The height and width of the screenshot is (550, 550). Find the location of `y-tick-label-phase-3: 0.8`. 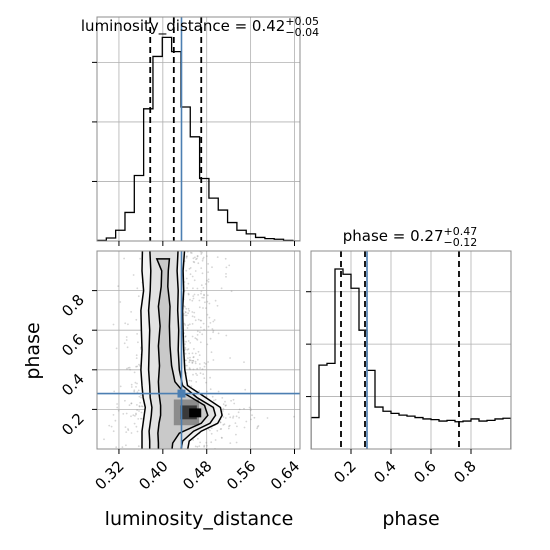

y-tick-label-phase-3: 0.8 is located at coordinates (73, 306).